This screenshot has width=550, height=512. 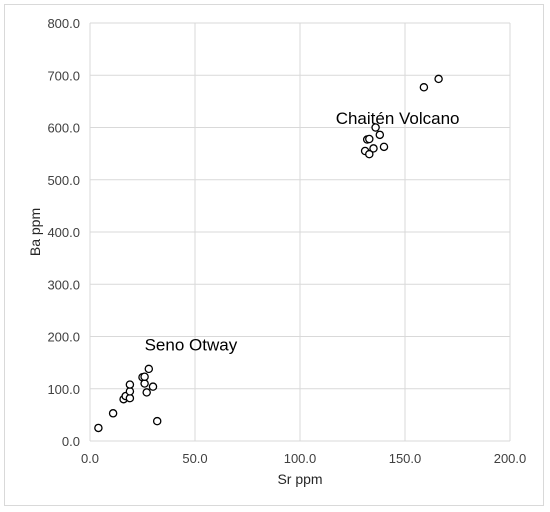 What do you see at coordinates (90, 458) in the screenshot?
I see `x-tick-label: 0.0` at bounding box center [90, 458].